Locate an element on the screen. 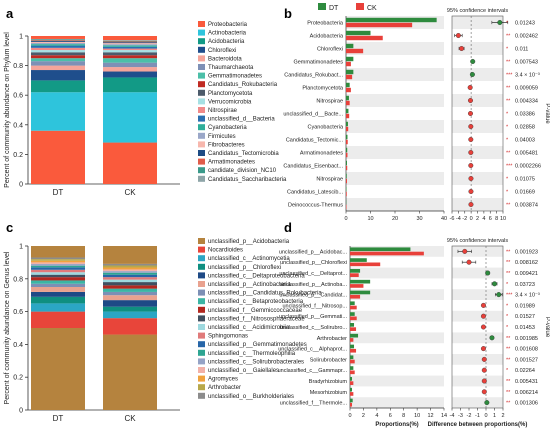 The height and width of the screenshot is (428, 550). x-tick-label: 40 is located at coordinates (444, 219).